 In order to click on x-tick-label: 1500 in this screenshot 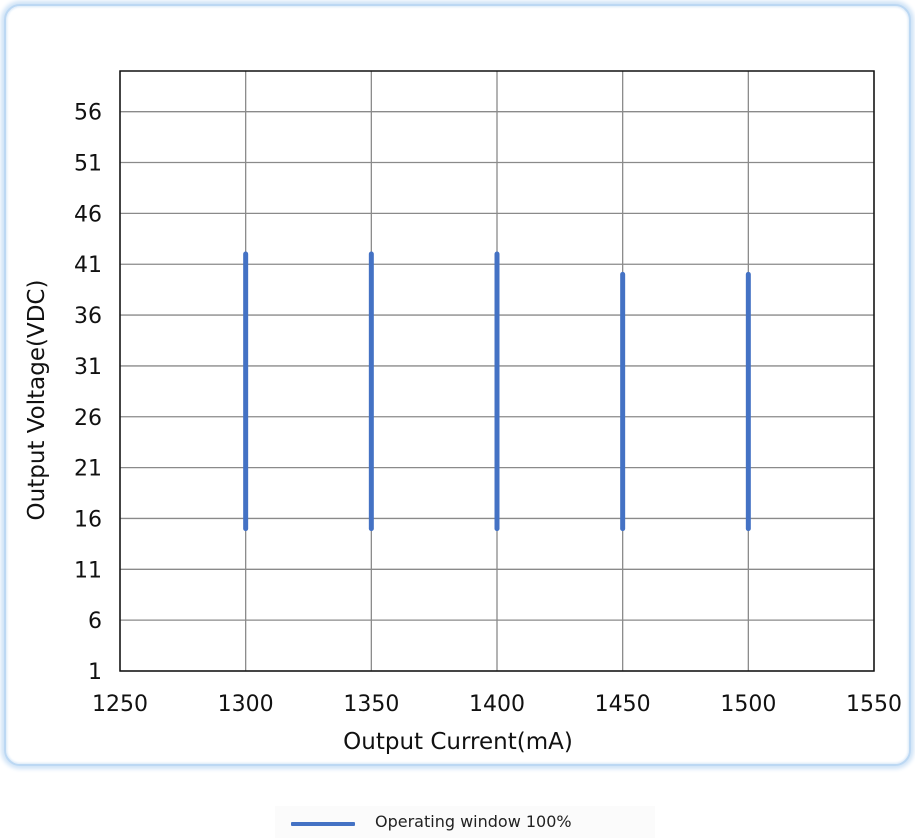, I will do `click(748, 704)`.